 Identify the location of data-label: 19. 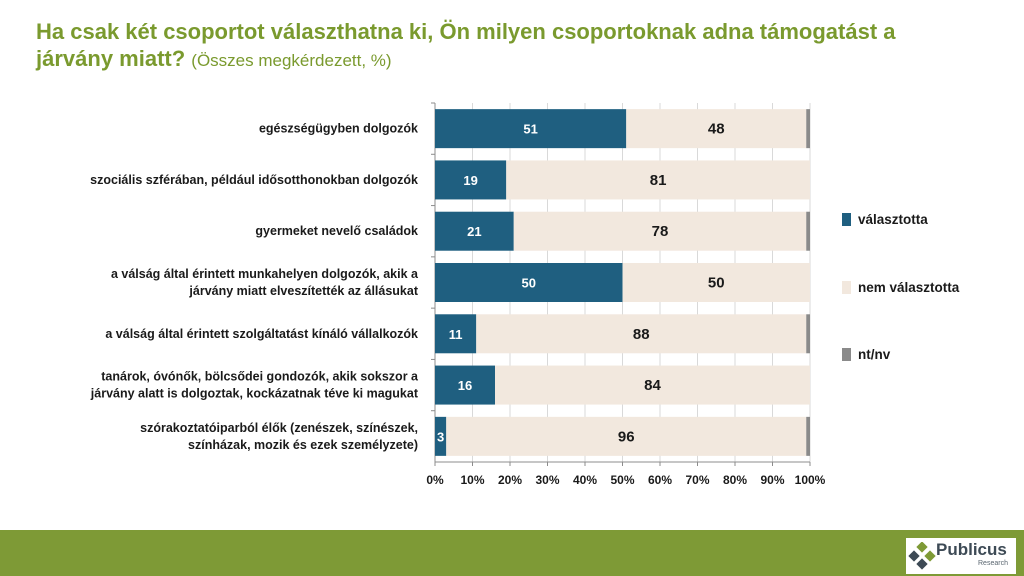
(470, 180).